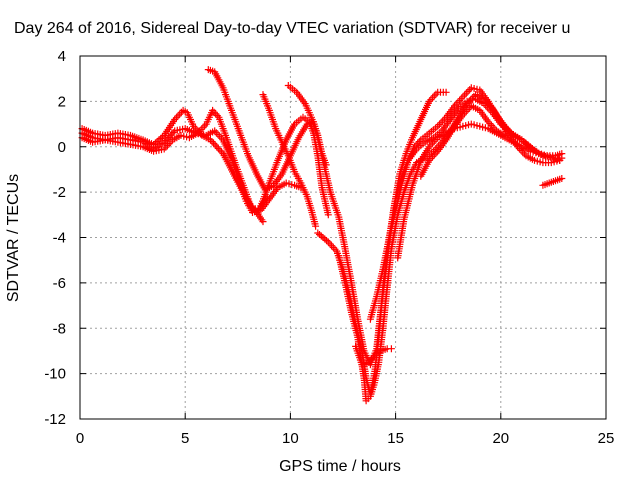  Describe the element at coordinates (290, 438) in the screenshot. I see `x-tick-label: 10` at that location.